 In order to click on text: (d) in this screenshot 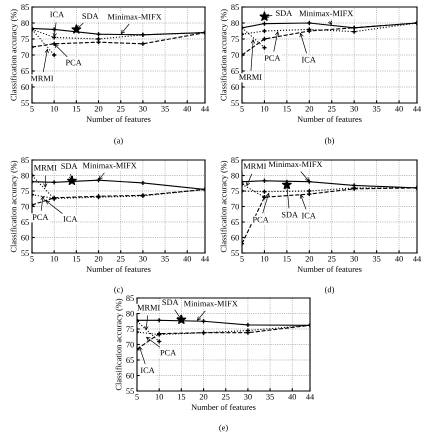, I will do `click(329, 290)`.